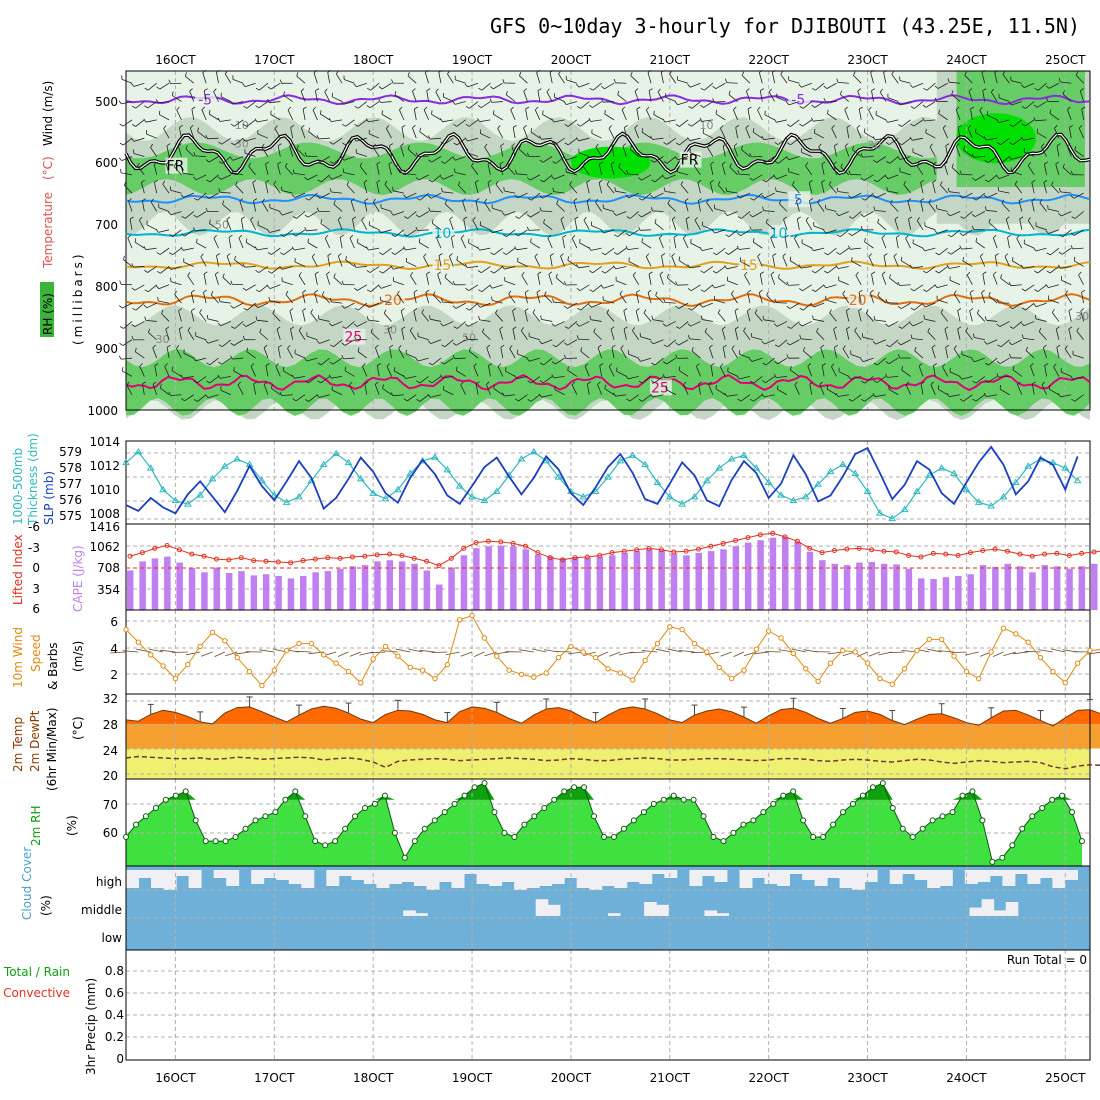 Image resolution: width=1100 pixels, height=1100 pixels. Describe the element at coordinates (469, 338) in the screenshot. I see `rh-contour-label: 50` at that location.